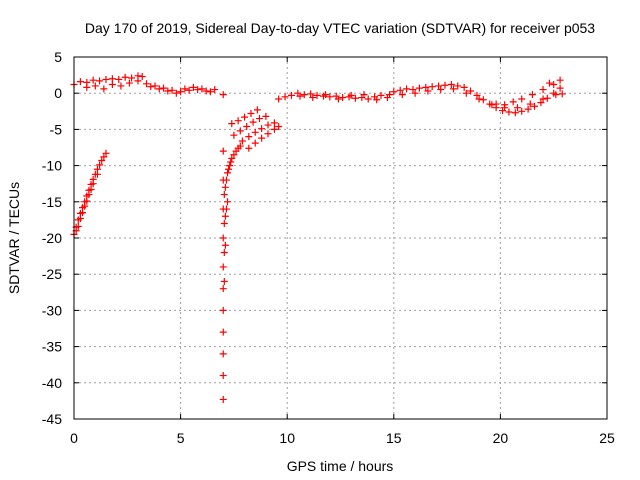 The image size is (640, 480). Describe the element at coordinates (58, 57) in the screenshot. I see `y-tick-label: 5` at that location.